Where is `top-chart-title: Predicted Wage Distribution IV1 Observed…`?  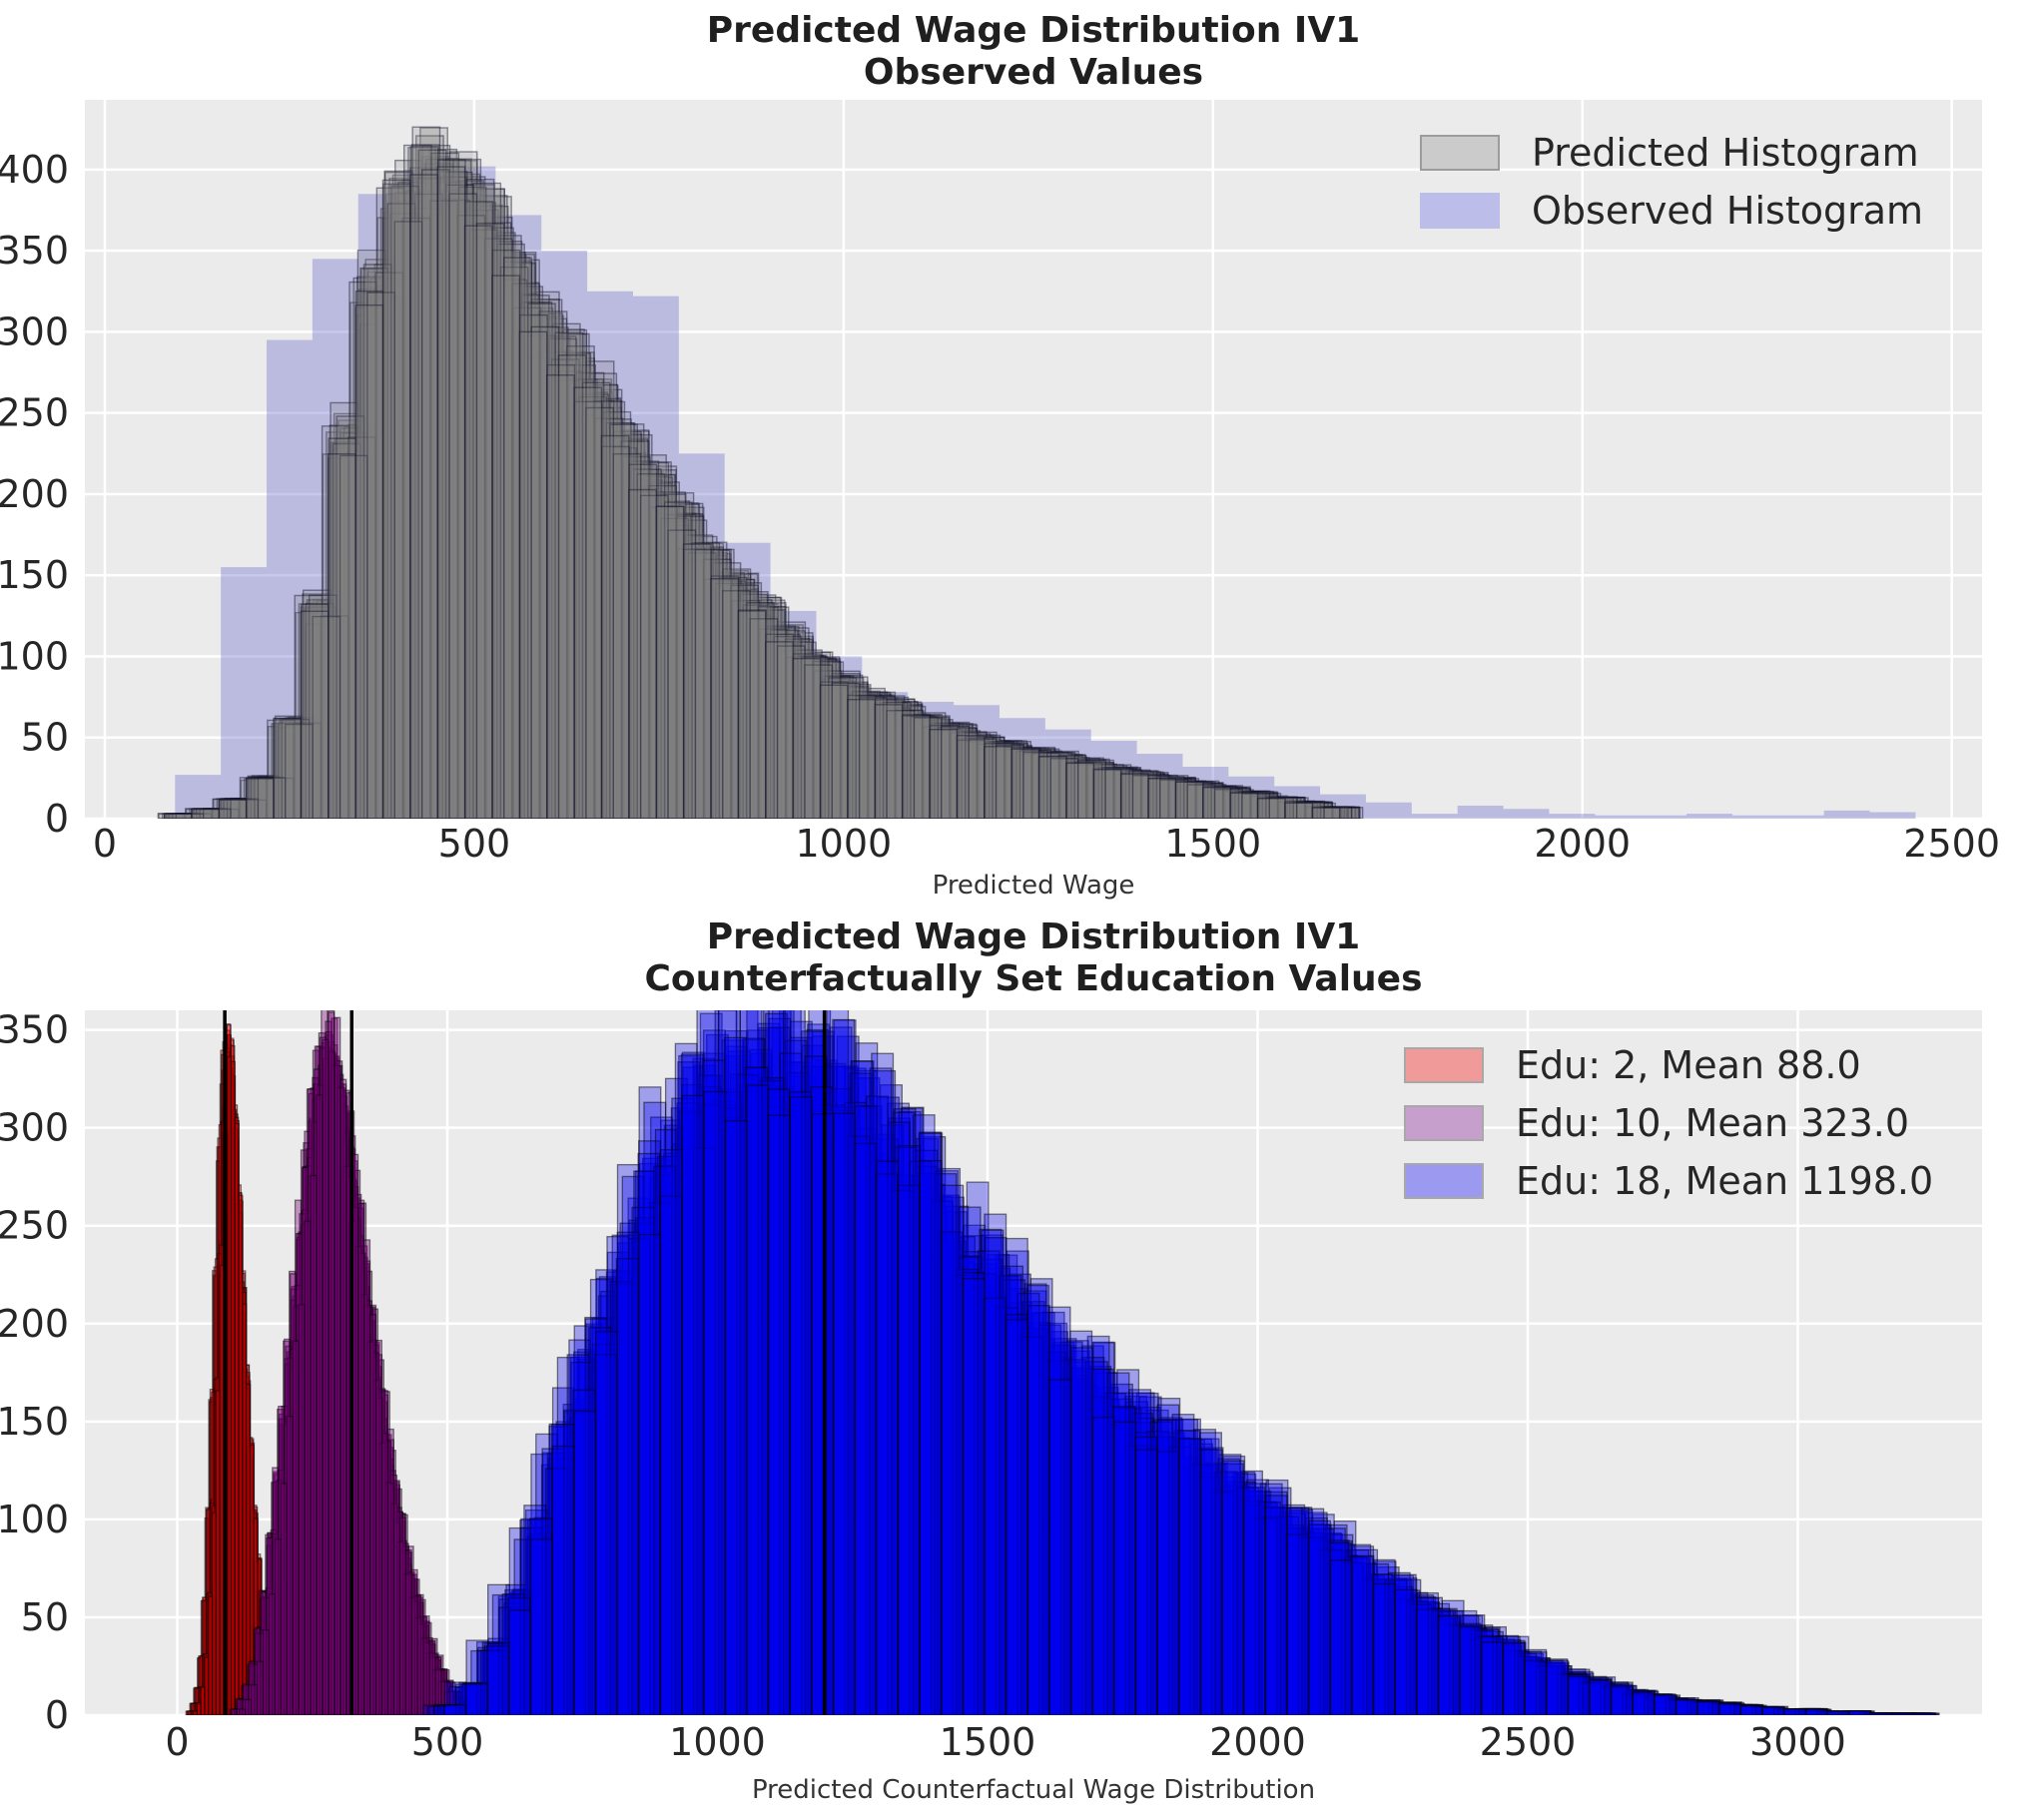 top-chart-title: Predicted Wage Distribution IV1 Observed… is located at coordinates (1033, 52).